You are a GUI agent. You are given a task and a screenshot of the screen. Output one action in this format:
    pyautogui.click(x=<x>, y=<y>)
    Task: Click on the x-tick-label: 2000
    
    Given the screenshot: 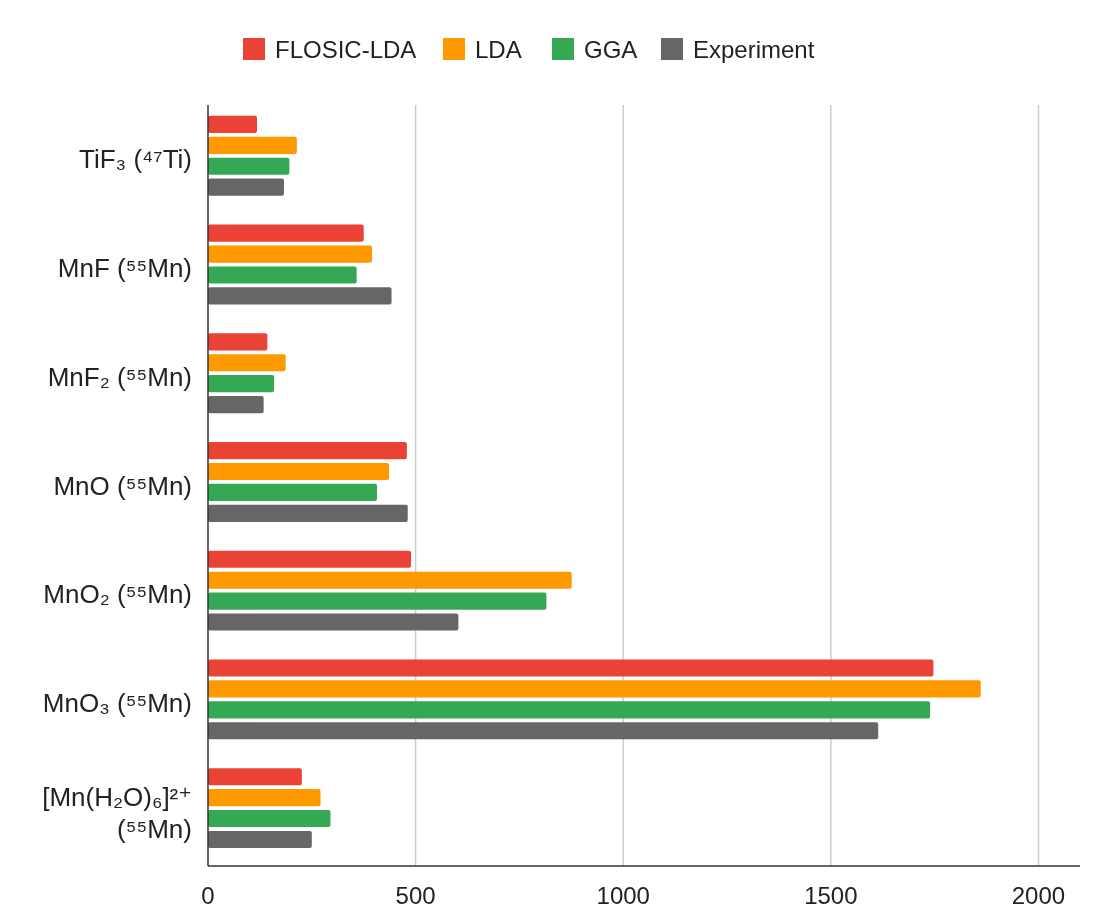 What is the action you would take?
    pyautogui.click(x=1038, y=895)
    